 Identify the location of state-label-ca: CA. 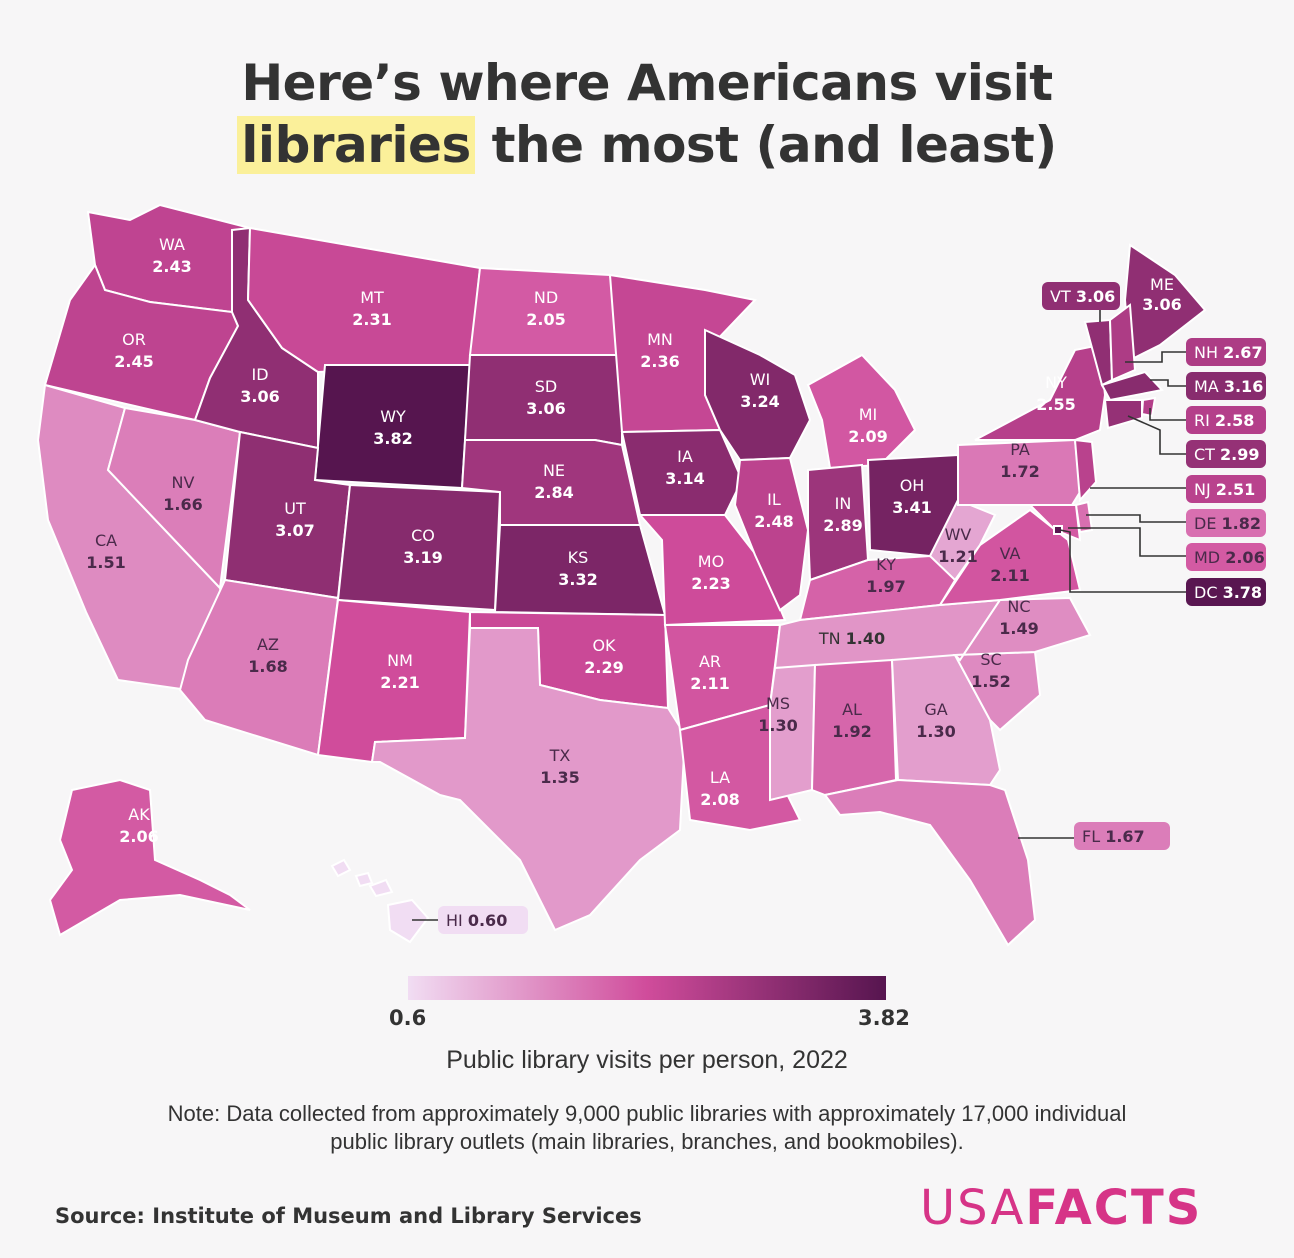
(106, 540).